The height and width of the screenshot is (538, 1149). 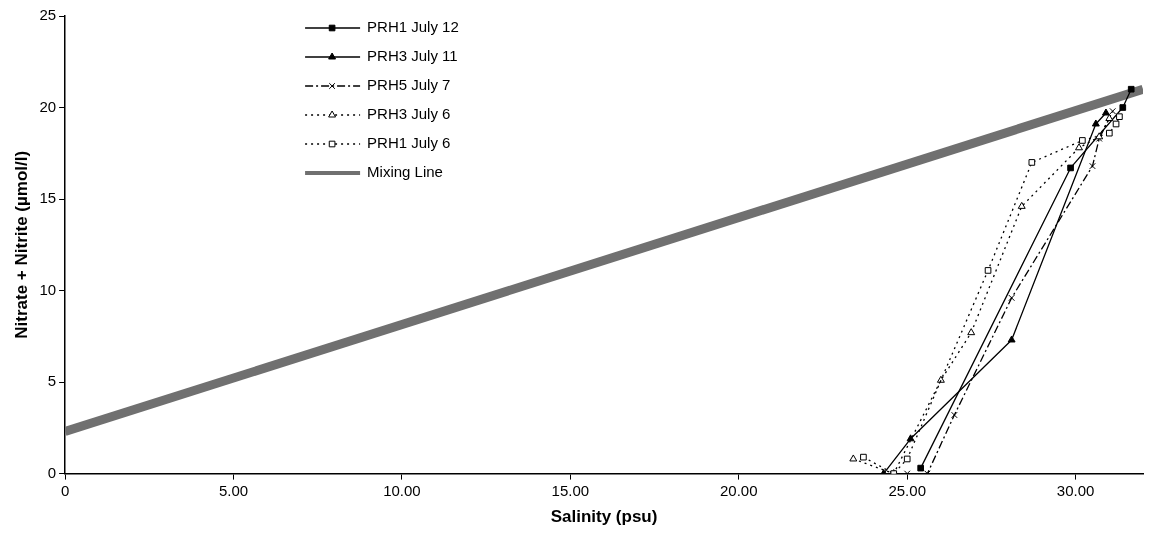 What do you see at coordinates (409, 114) in the screenshot?
I see `legend-label: PRH3 July 6` at bounding box center [409, 114].